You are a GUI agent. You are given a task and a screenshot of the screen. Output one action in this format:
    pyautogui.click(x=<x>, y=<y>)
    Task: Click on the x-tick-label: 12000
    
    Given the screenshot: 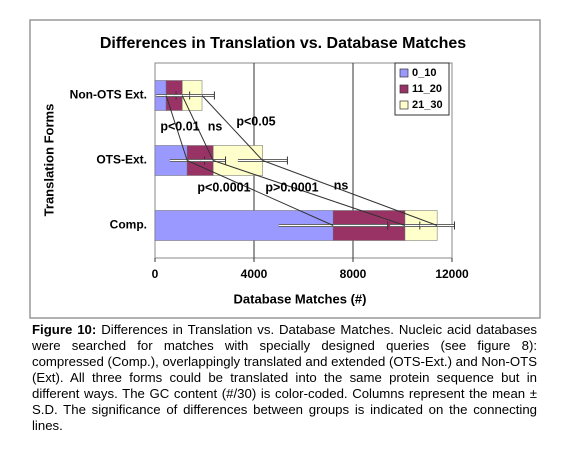 What is the action you would take?
    pyautogui.click(x=452, y=274)
    